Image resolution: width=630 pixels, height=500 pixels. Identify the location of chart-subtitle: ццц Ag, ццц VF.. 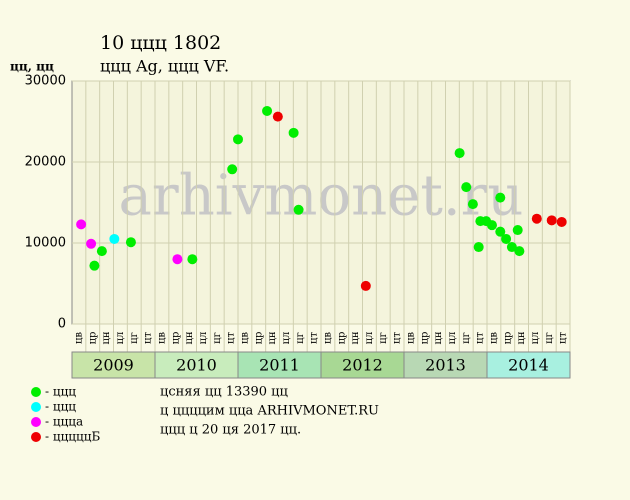
(164, 66).